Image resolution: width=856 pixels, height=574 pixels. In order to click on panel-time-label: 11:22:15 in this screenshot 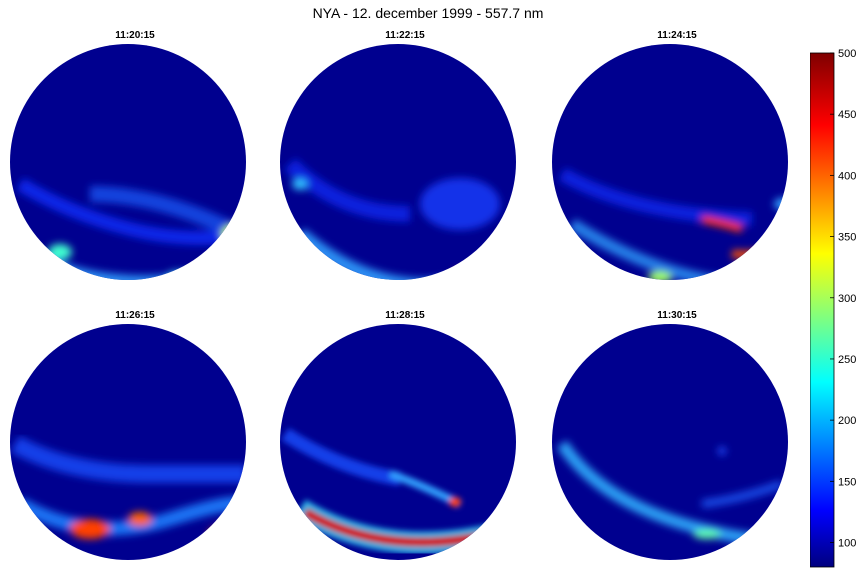, I will do `click(405, 35)`.